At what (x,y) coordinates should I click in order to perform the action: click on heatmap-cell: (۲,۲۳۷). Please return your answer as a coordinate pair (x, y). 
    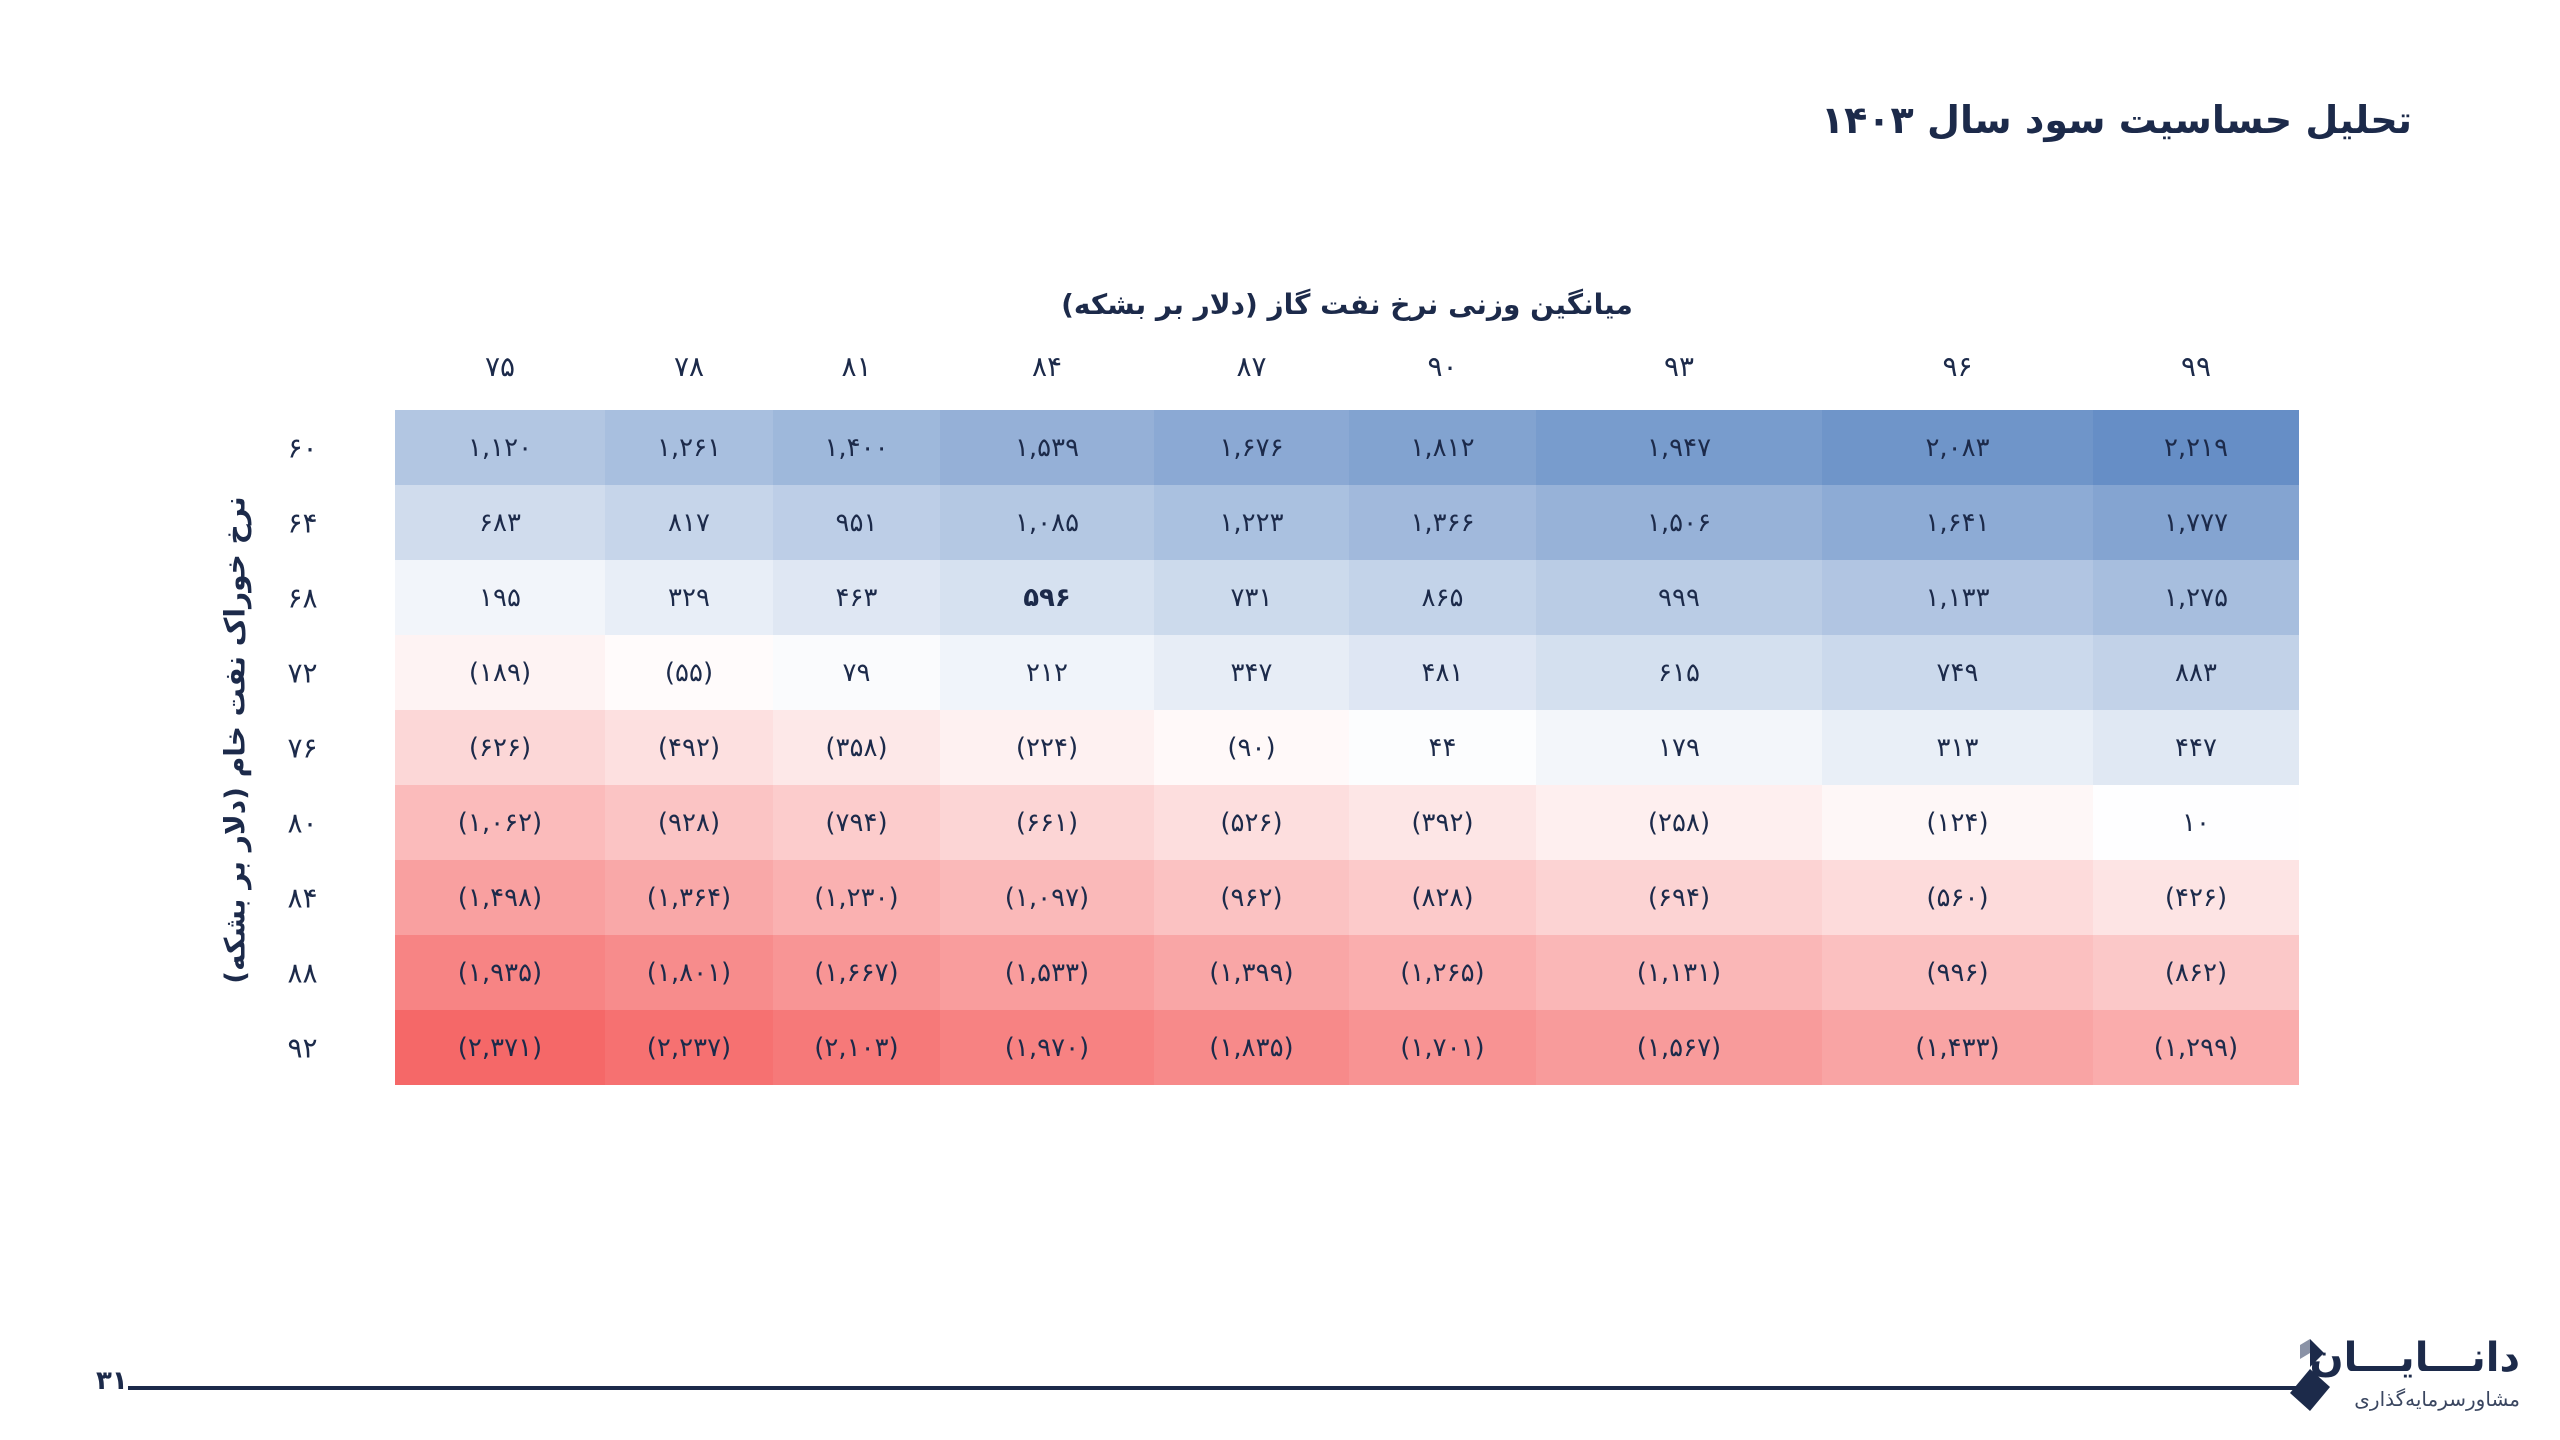
    Looking at the image, I should click on (689, 1047).